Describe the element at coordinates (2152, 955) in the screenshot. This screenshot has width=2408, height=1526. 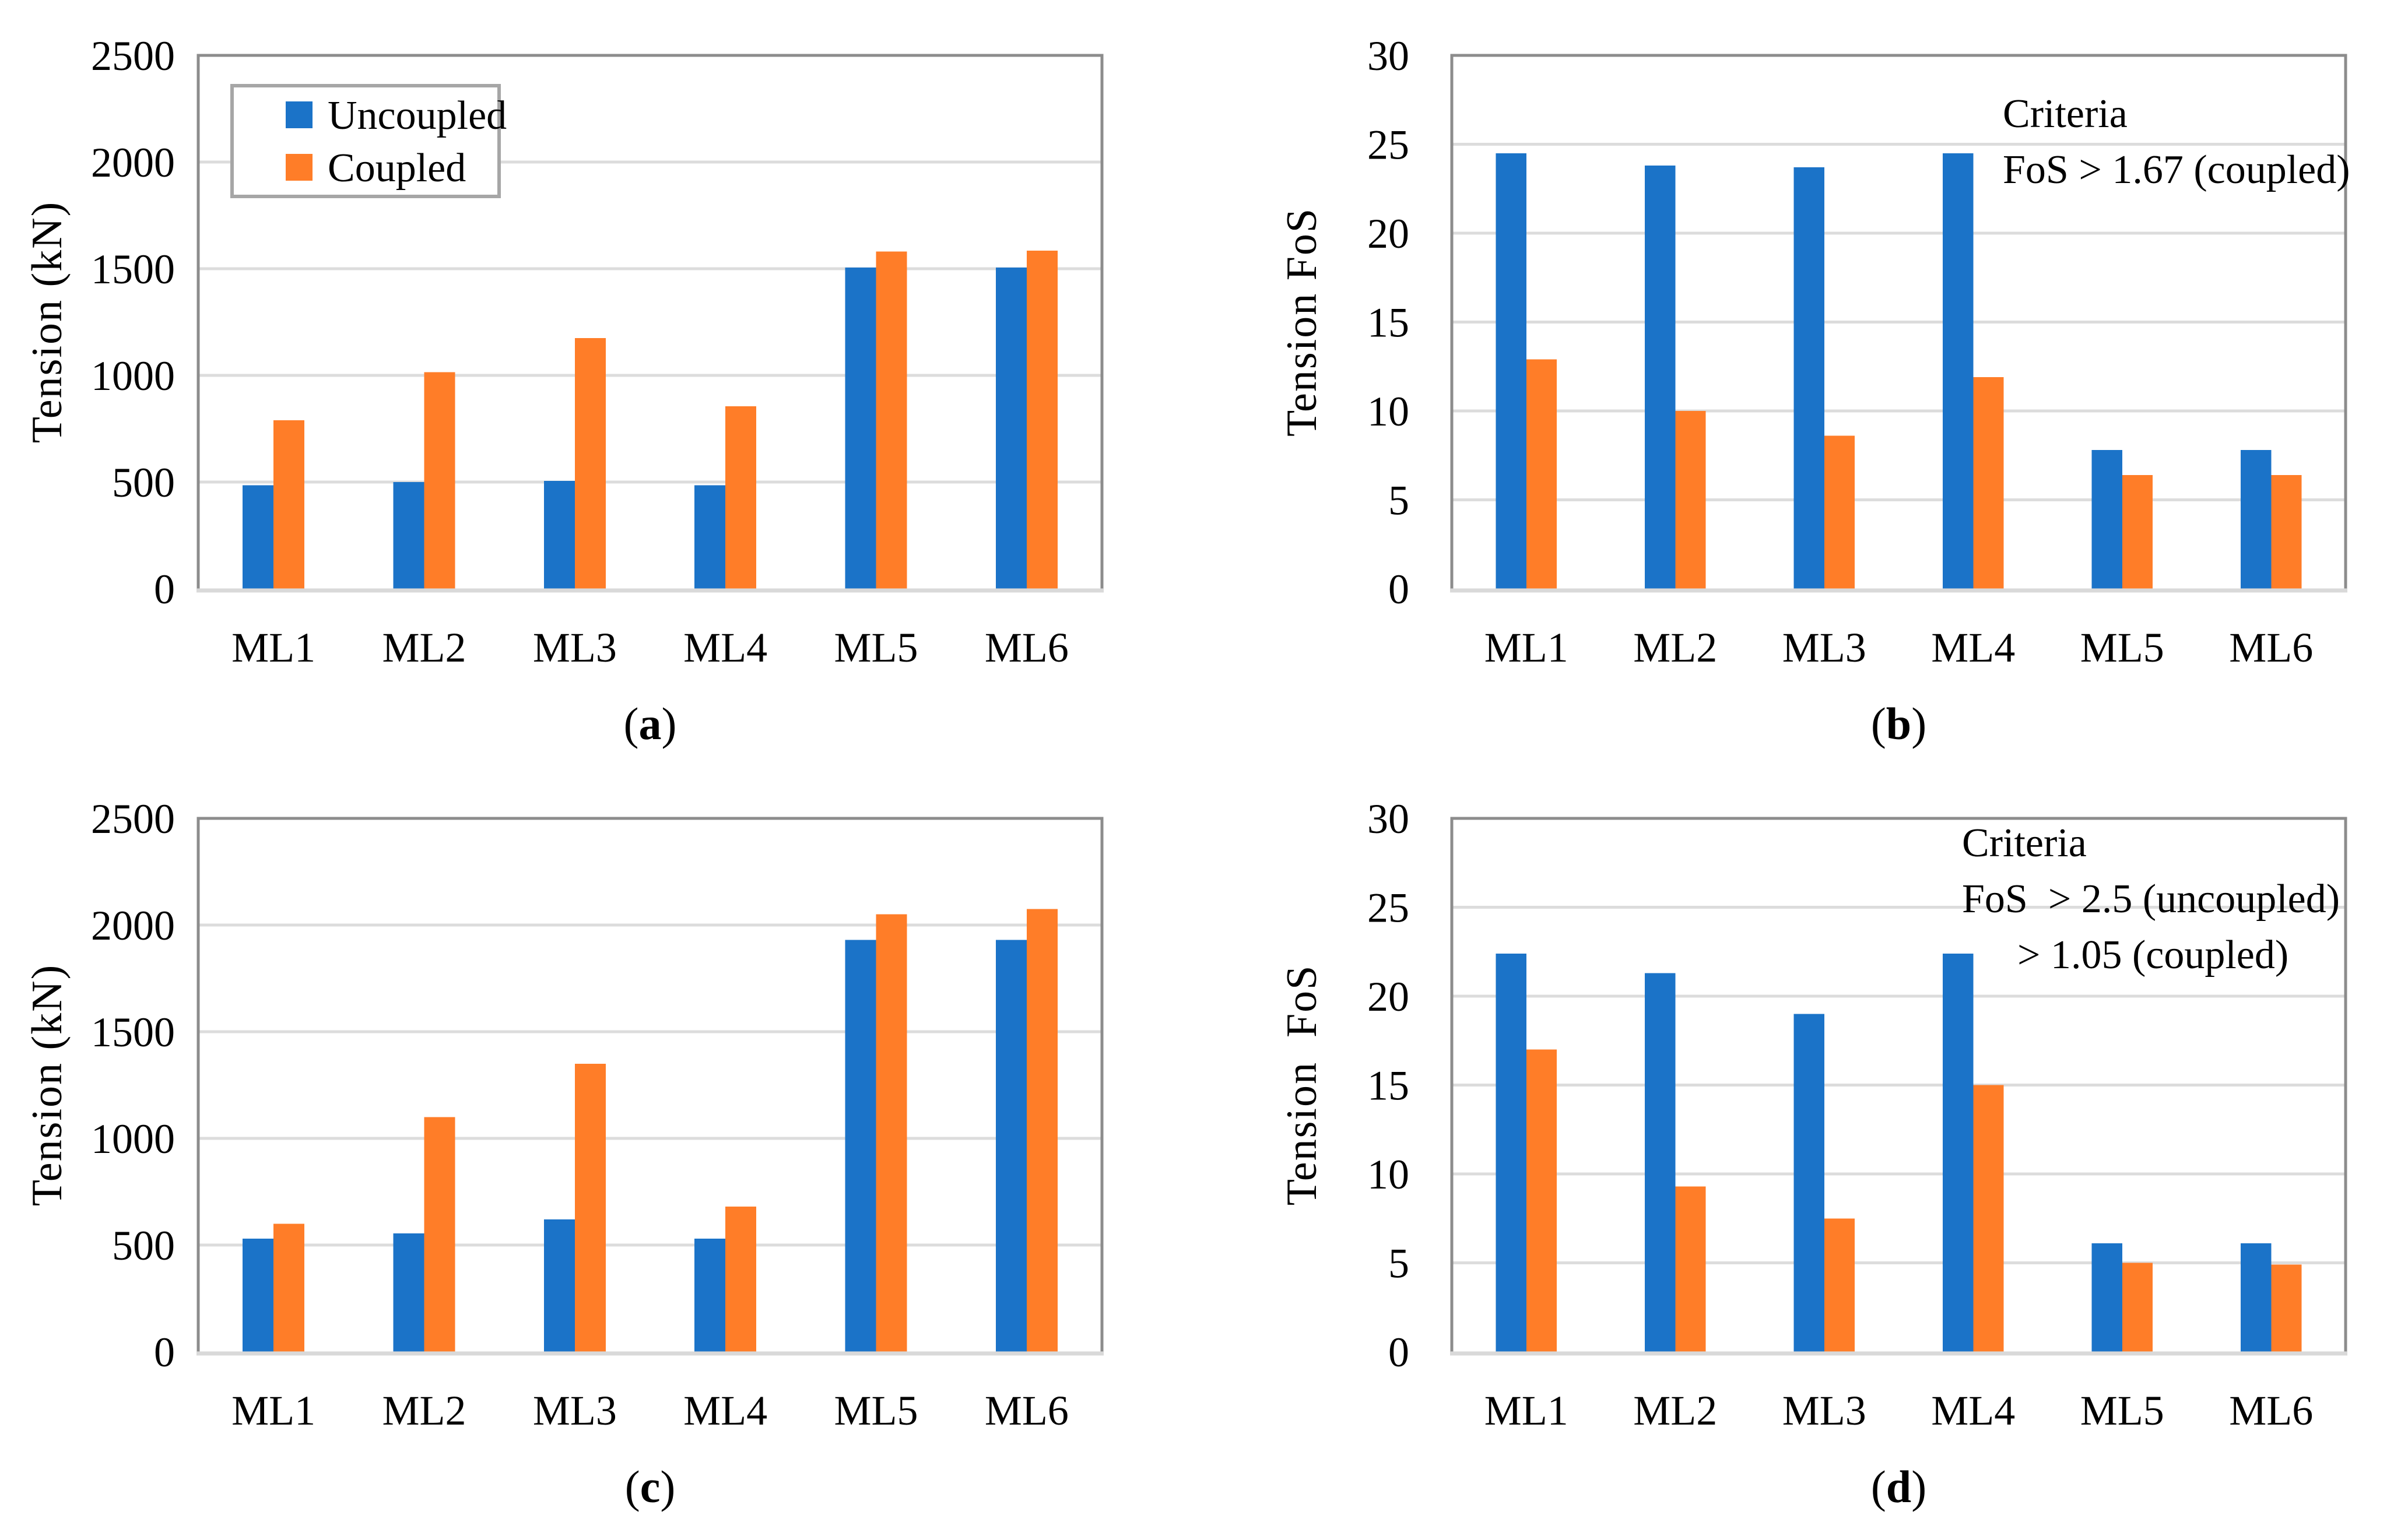
I see `criteria-annotation-line-3: > 1.05 (coupled)` at that location.